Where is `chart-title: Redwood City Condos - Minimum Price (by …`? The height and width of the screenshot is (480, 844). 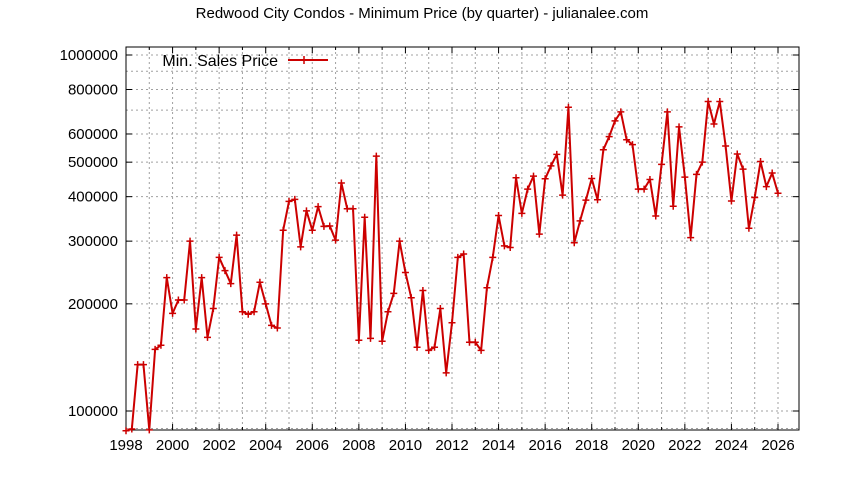
chart-title: Redwood City Condos - Minimum Price (by … is located at coordinates (422, 13).